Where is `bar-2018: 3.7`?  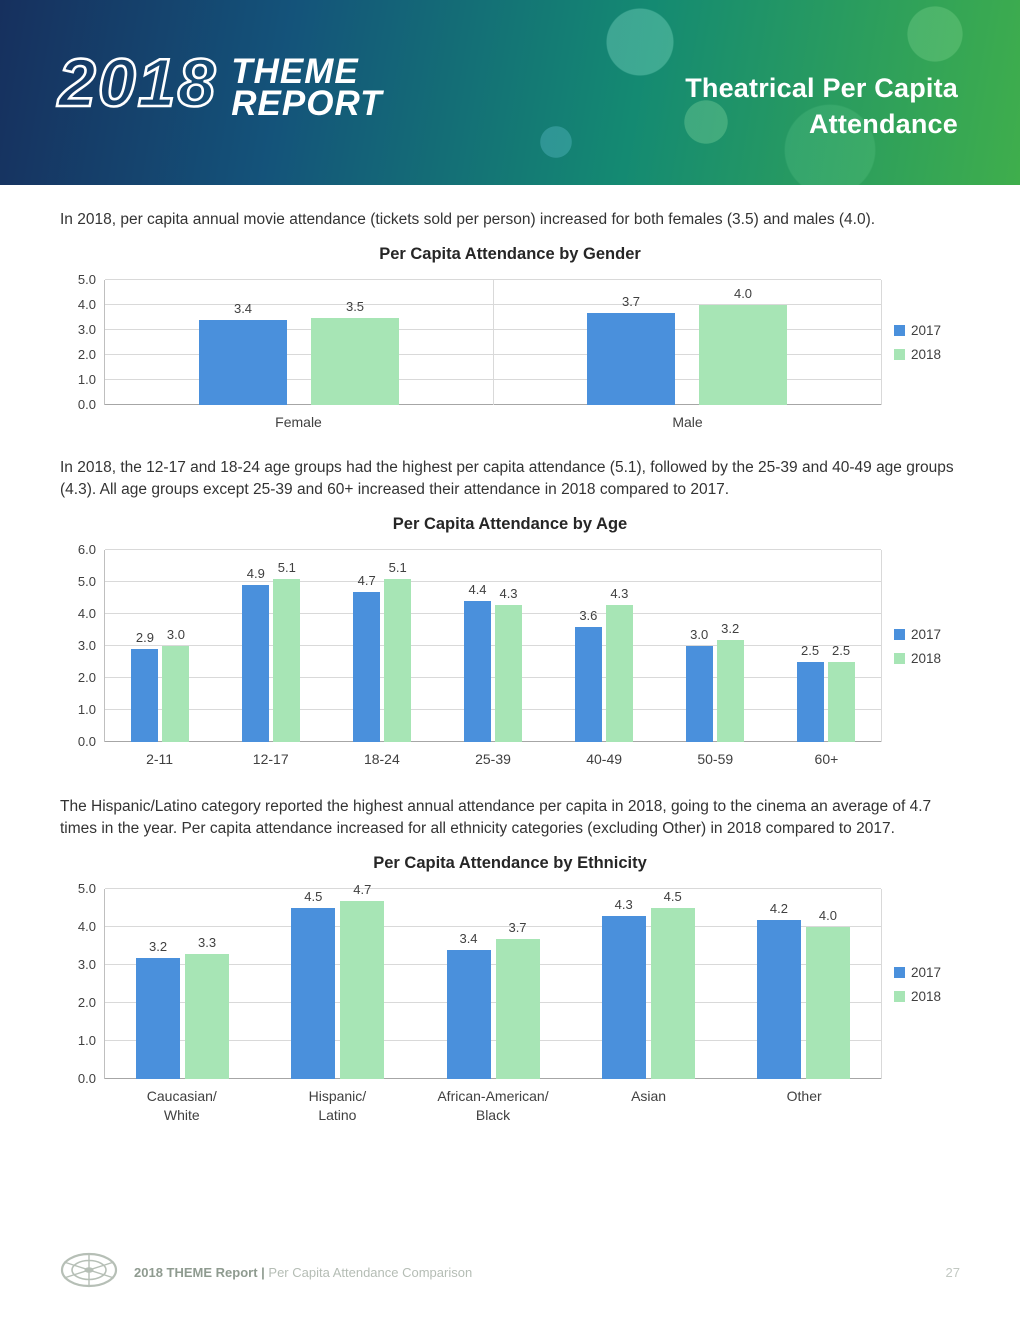
bar-2018: 3.7 is located at coordinates (517, 1000).